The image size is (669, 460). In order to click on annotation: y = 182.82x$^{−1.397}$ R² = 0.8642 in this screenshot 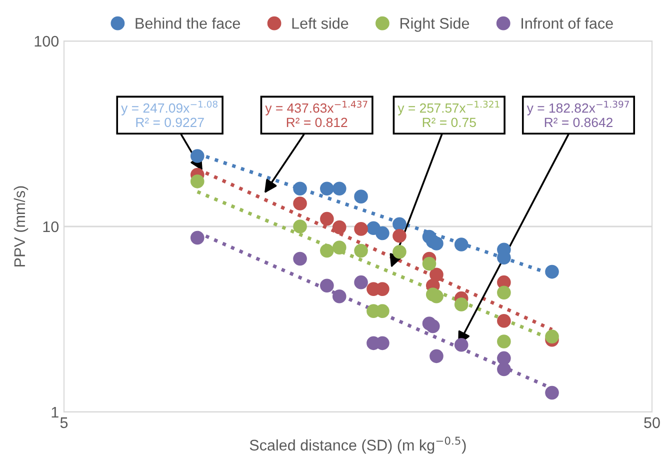, I will do `click(577, 114)`.